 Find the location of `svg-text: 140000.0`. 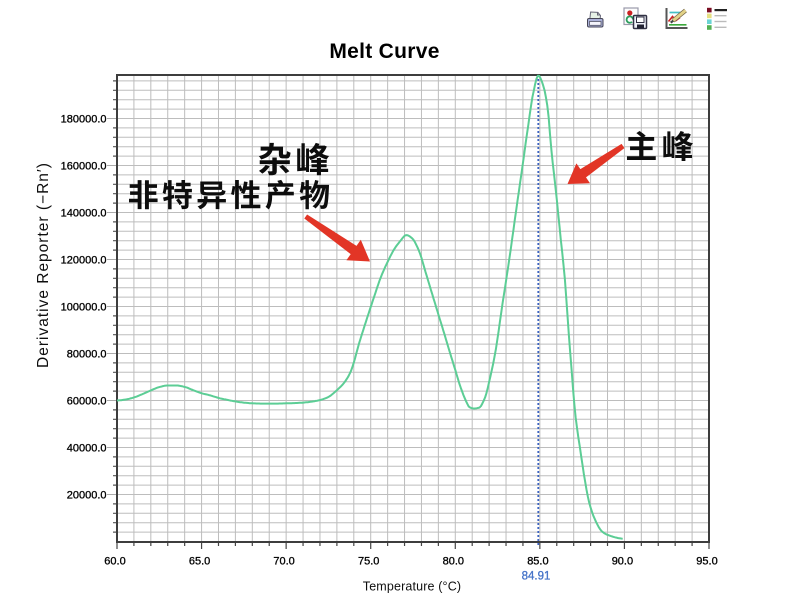

svg-text: 140000.0 is located at coordinates (84, 213).